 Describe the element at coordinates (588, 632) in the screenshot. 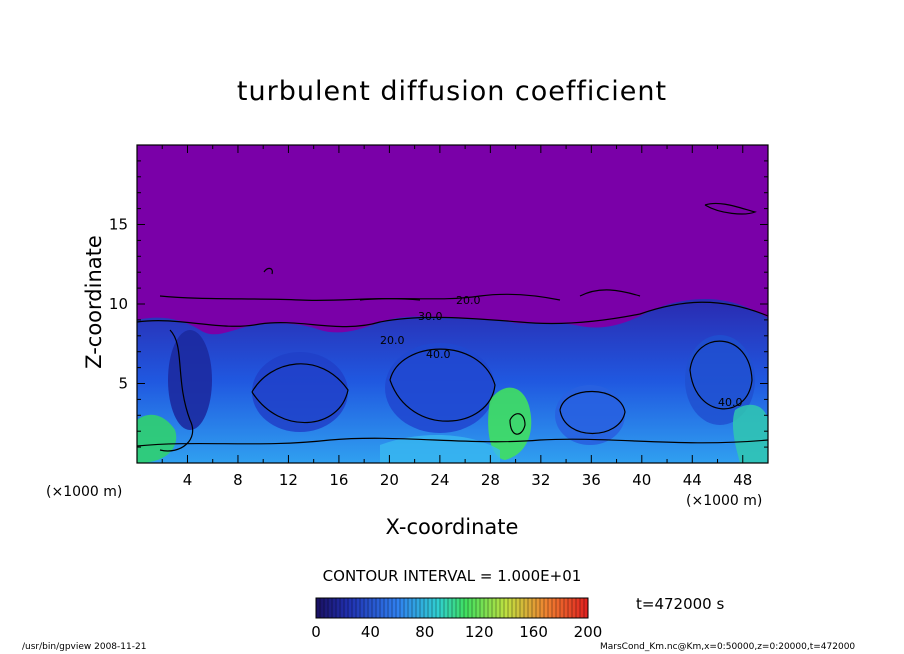

I see `colorbar-tick-label: 200` at that location.